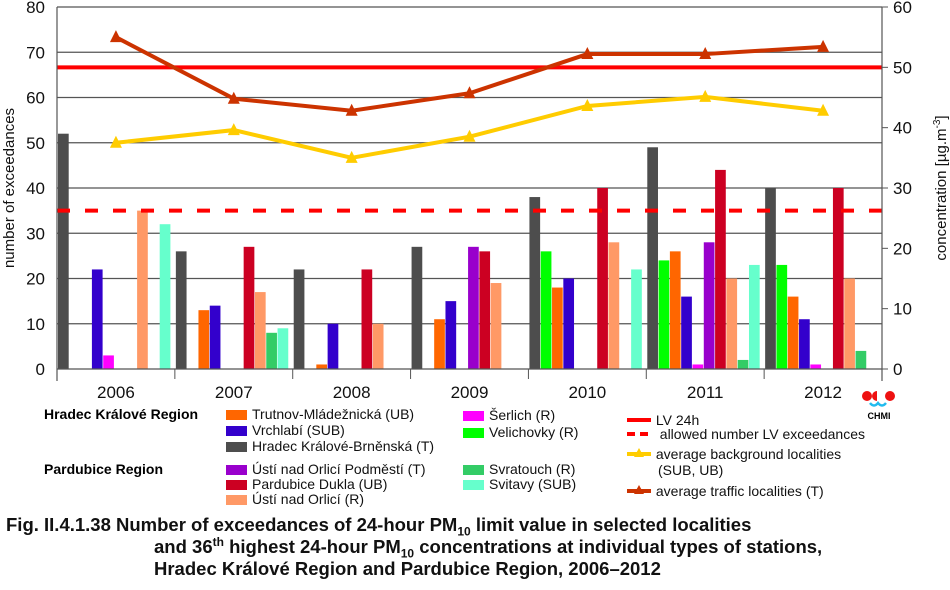 This screenshot has height=590, width=950. Describe the element at coordinates (519, 484) in the screenshot. I see `legend-item: Svitavy (SUB)` at that location.